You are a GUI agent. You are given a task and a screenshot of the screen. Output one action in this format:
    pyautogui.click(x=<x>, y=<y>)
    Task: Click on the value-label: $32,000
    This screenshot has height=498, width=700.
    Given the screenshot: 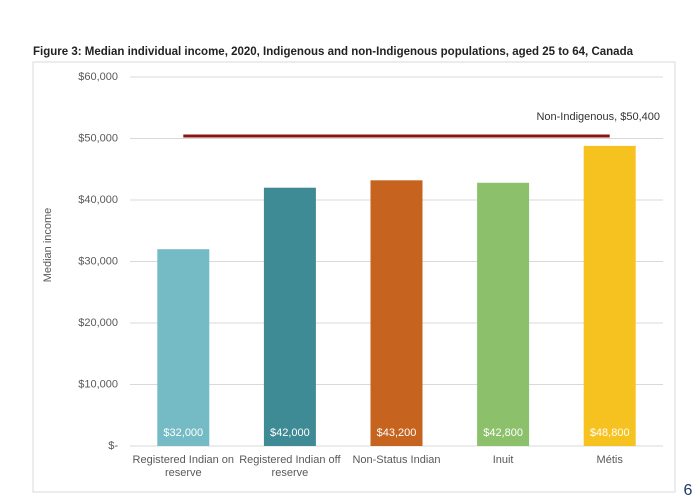 What is the action you would take?
    pyautogui.click(x=183, y=433)
    